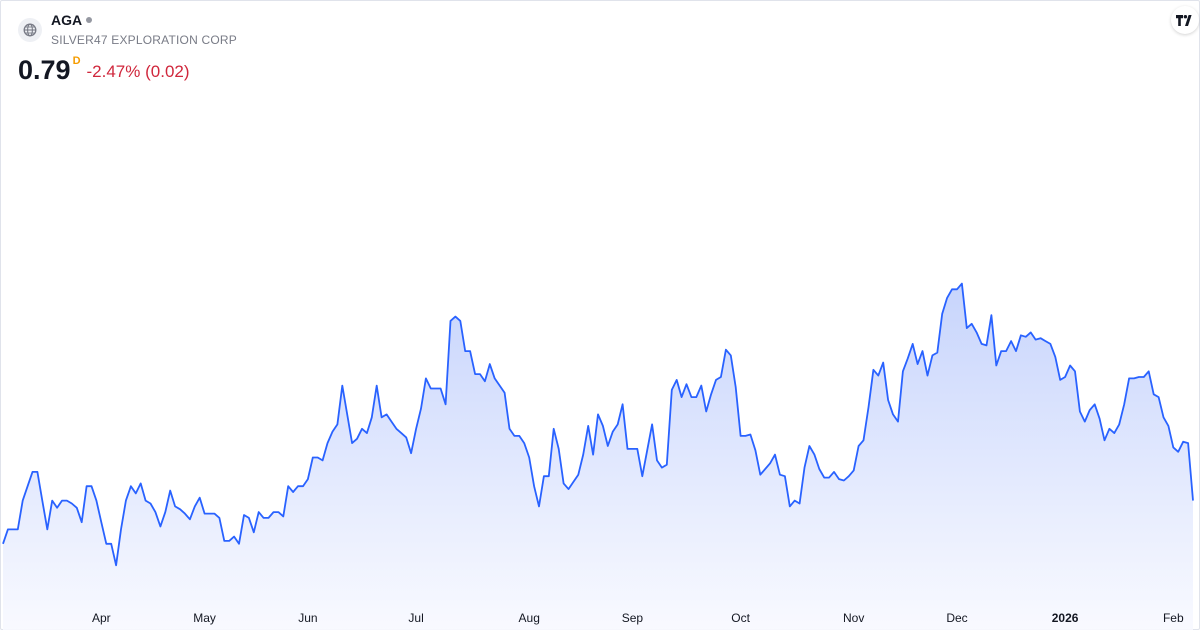 Image resolution: width=1200 pixels, height=630 pixels. I want to click on x-tick-label: 2026, so click(1065, 618).